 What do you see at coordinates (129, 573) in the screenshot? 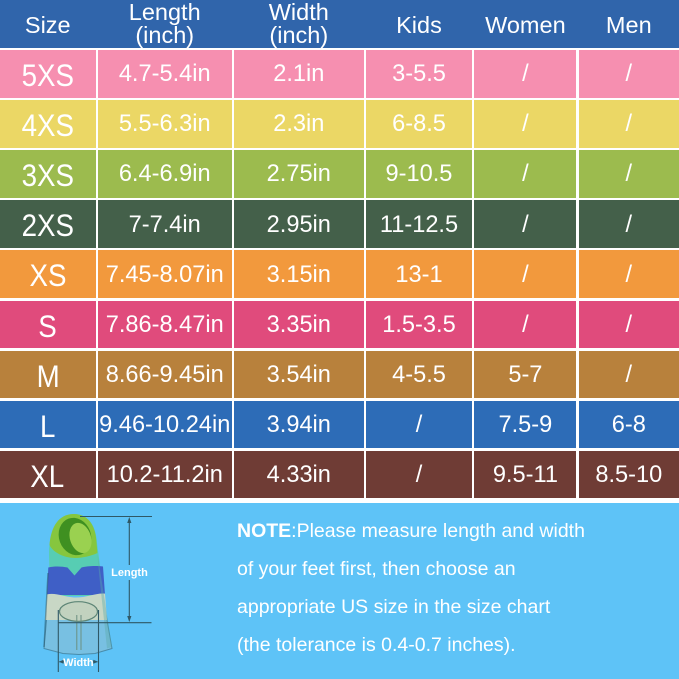
I see `svg-text: Length` at bounding box center [129, 573].